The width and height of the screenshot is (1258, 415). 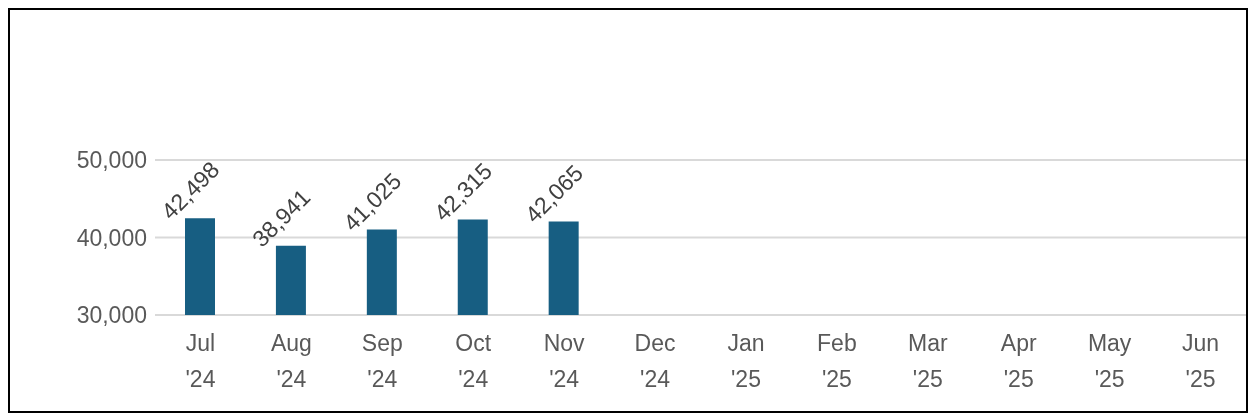 I want to click on x-tick-label: Dec '24, so click(x=655, y=361).